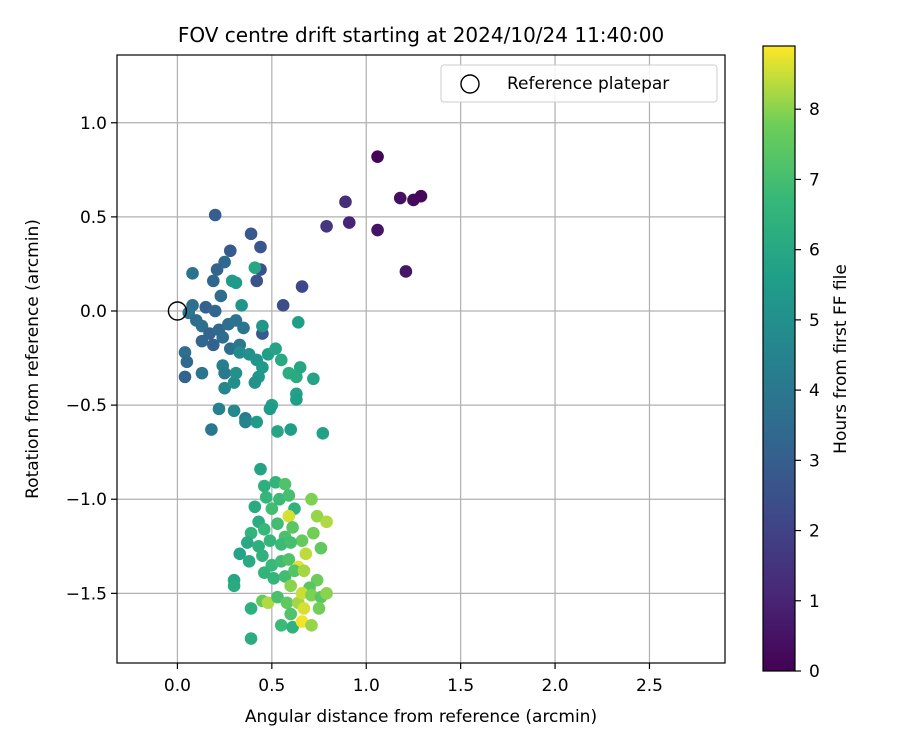  Describe the element at coordinates (814, 251) in the screenshot. I see `colorbar-tick-label: 6` at that location.